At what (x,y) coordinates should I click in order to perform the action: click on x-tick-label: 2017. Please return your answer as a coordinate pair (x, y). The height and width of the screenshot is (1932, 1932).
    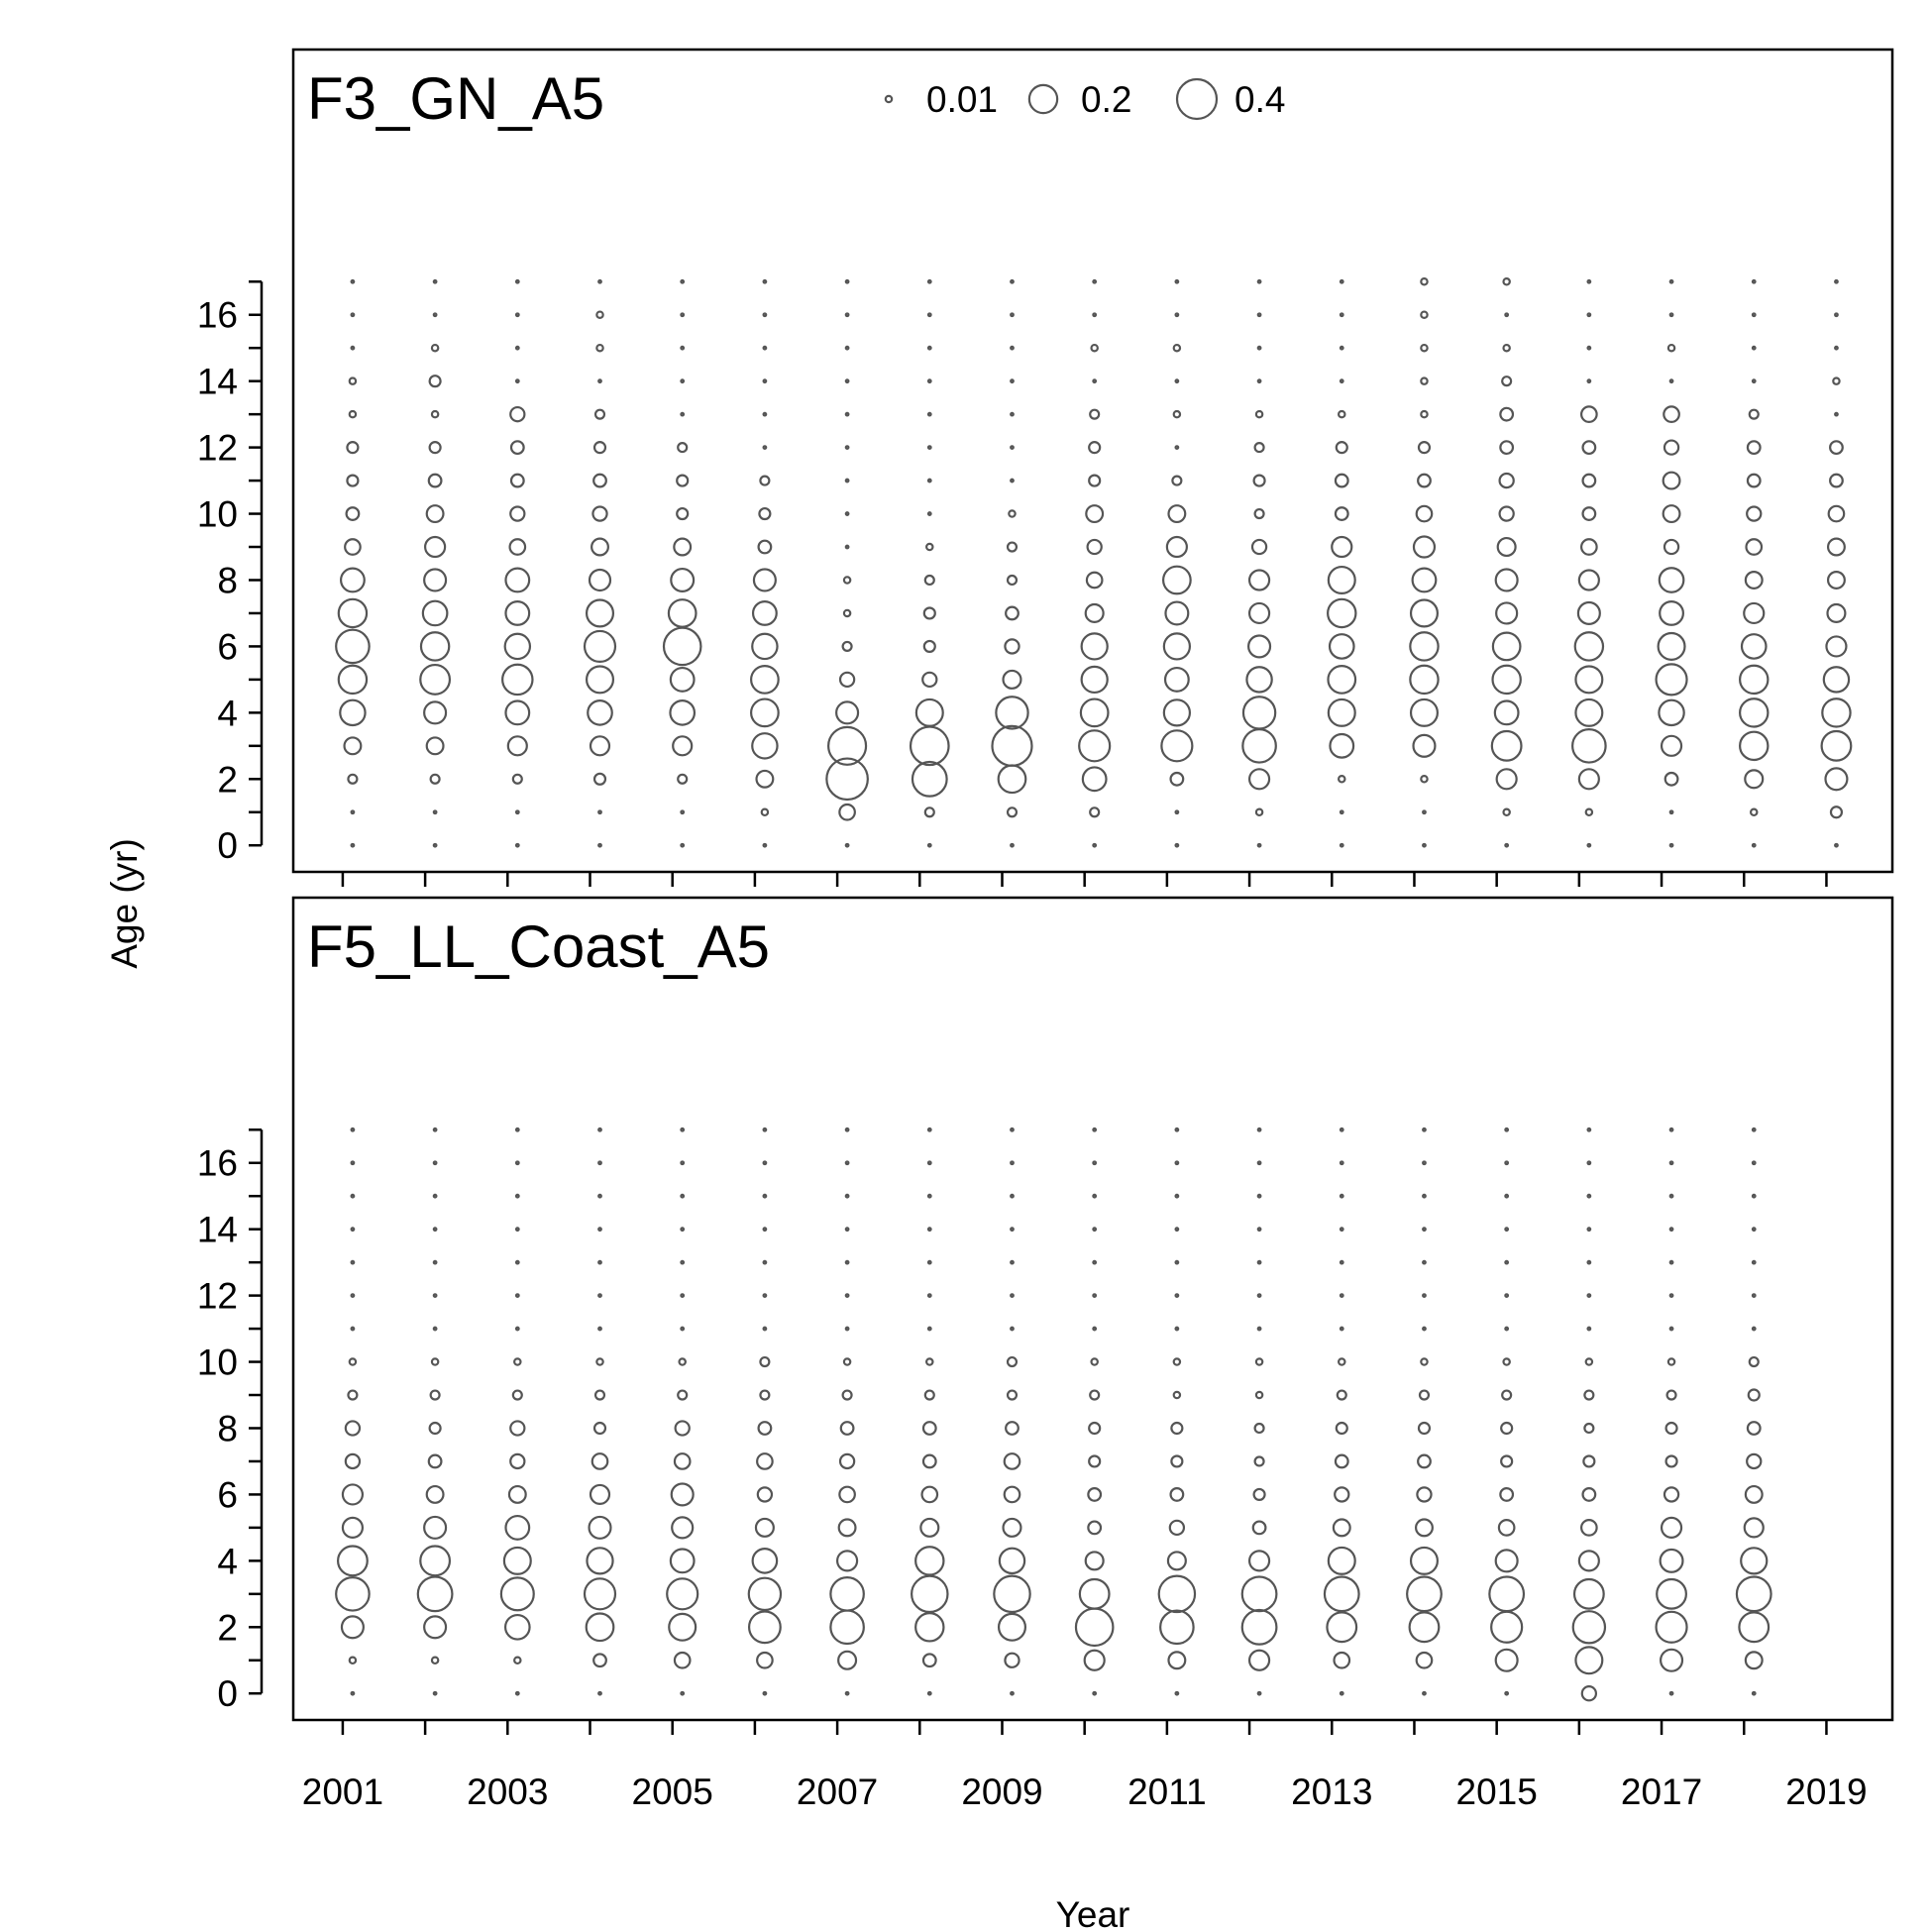
    Looking at the image, I should click on (1661, 1791).